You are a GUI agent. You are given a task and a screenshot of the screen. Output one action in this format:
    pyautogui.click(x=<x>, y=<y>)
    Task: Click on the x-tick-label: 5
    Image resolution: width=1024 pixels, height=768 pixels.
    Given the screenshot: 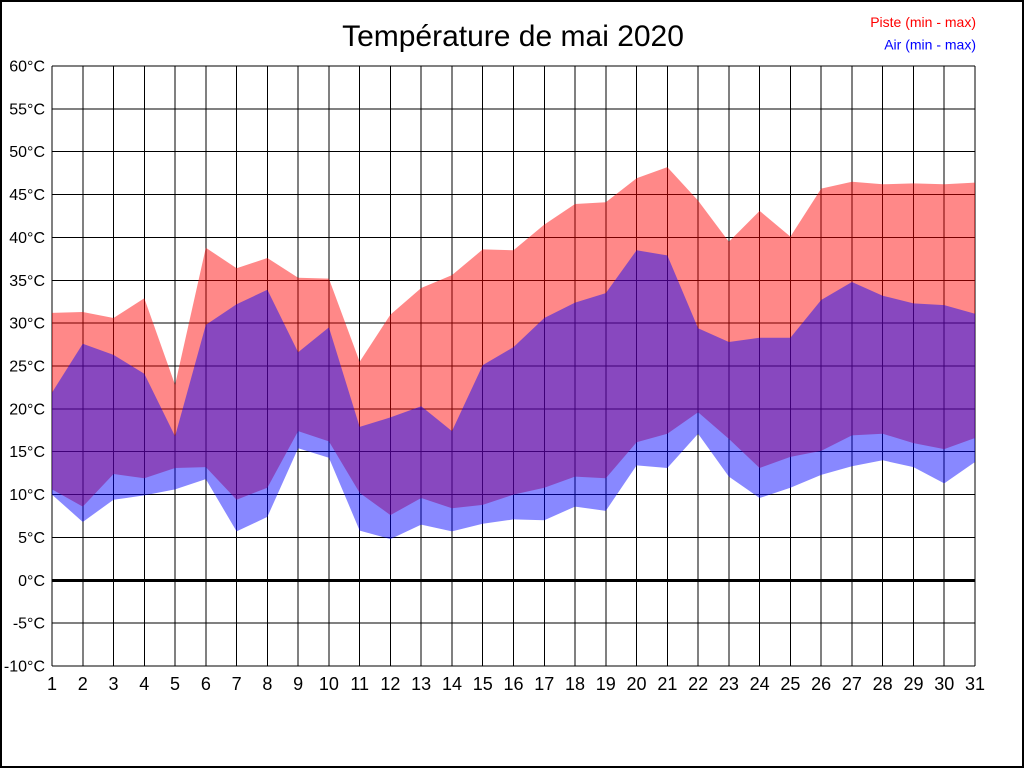 What is the action you would take?
    pyautogui.click(x=175, y=684)
    